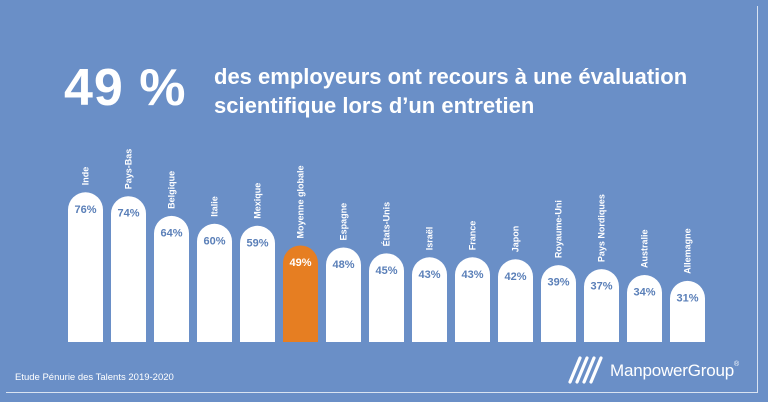 This screenshot has height=402, width=768. Describe the element at coordinates (687, 311) in the screenshot. I see `bar-allemagne` at that location.